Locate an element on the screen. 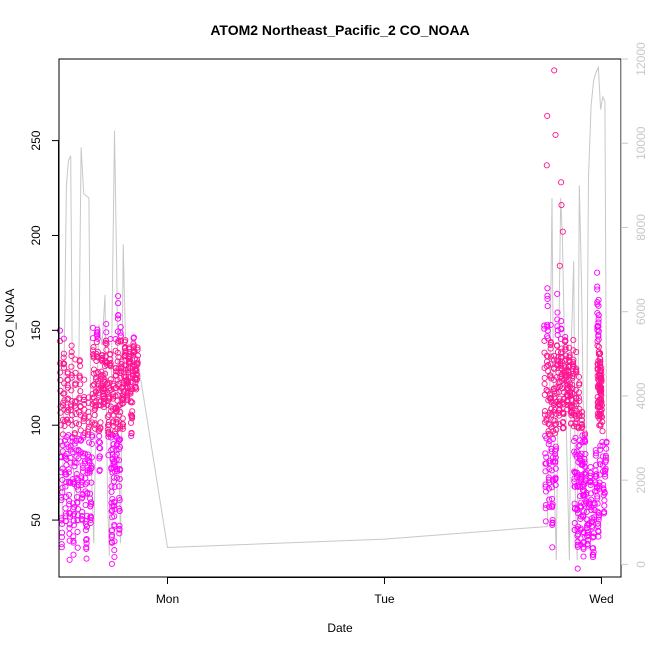  y-axis-label: CO_NOAA is located at coordinates (10, 318).